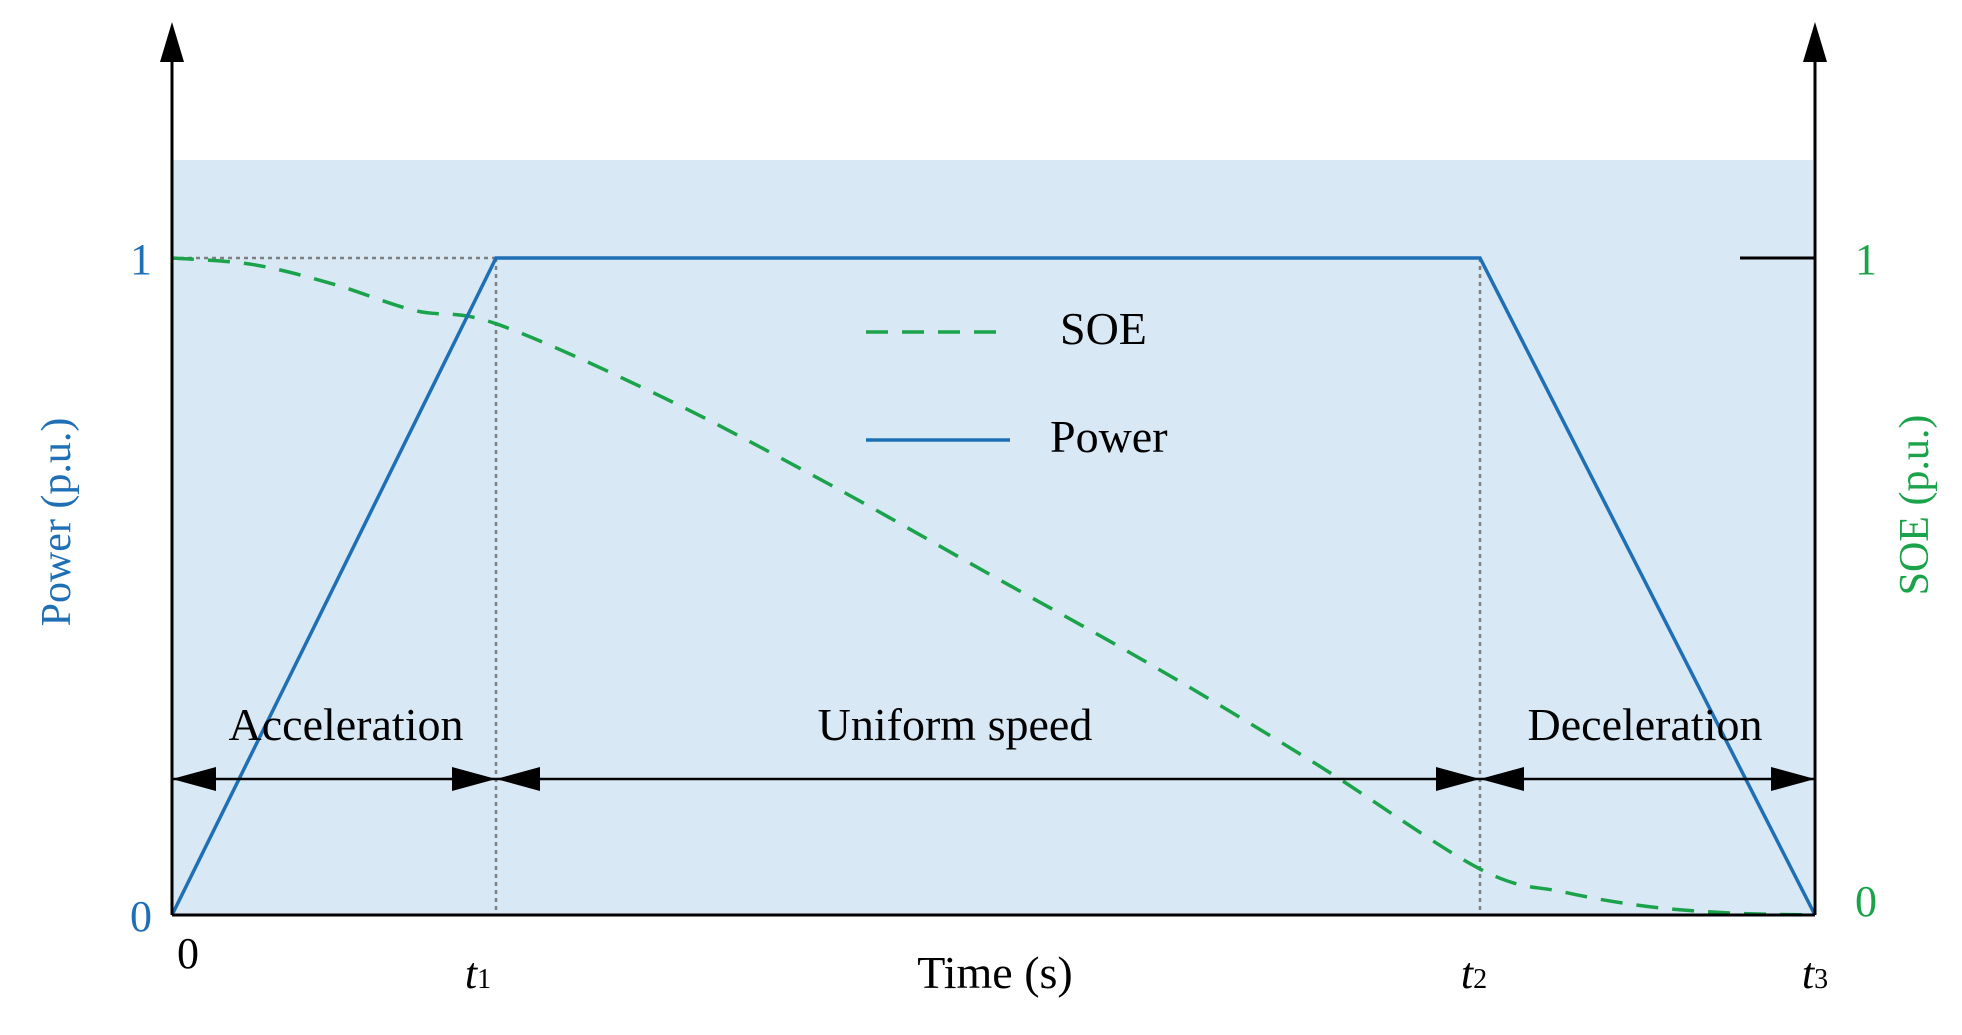  I want to click on right-y-axis-arrow, so click(1815, 42).